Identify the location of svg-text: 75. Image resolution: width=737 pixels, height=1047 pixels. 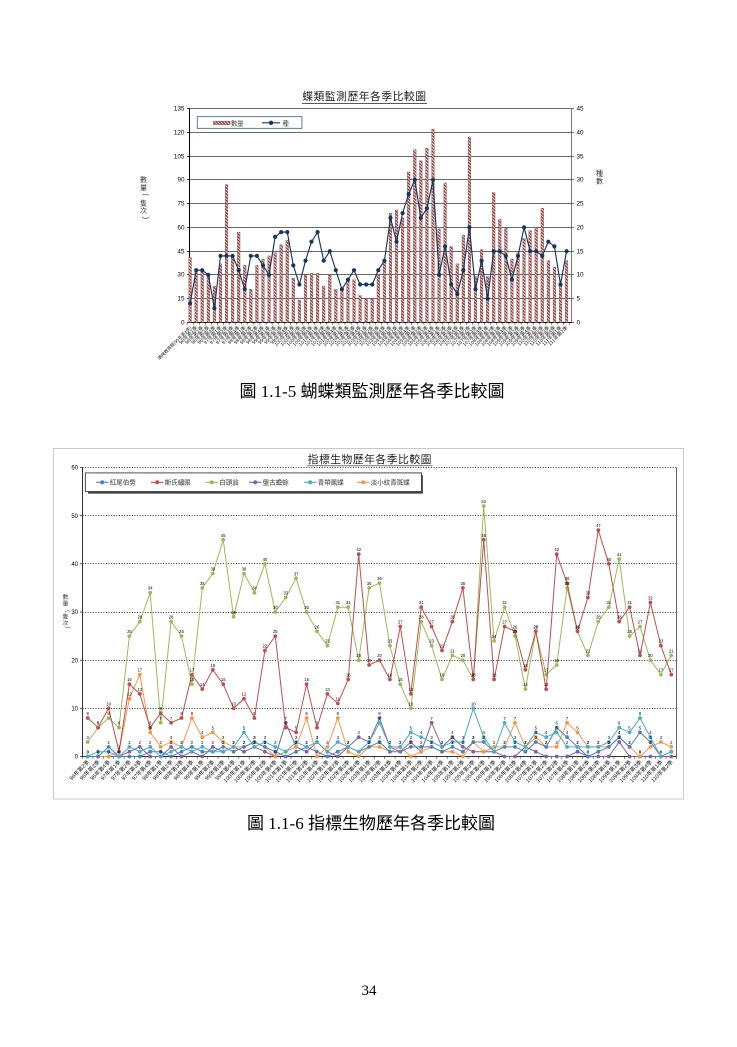
(181, 204).